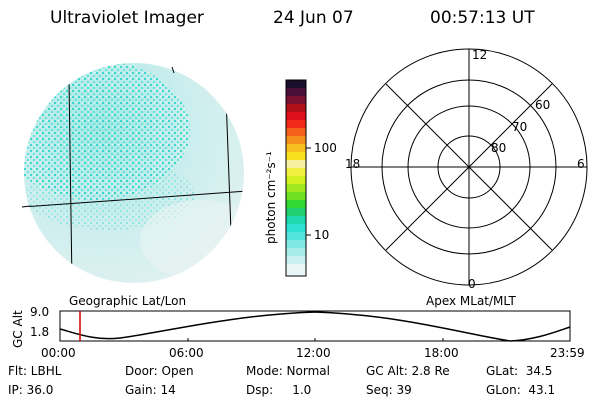  What do you see at coordinates (408, 371) in the screenshot?
I see `gc-alt-status: GC Alt: 2.8 Re` at bounding box center [408, 371].